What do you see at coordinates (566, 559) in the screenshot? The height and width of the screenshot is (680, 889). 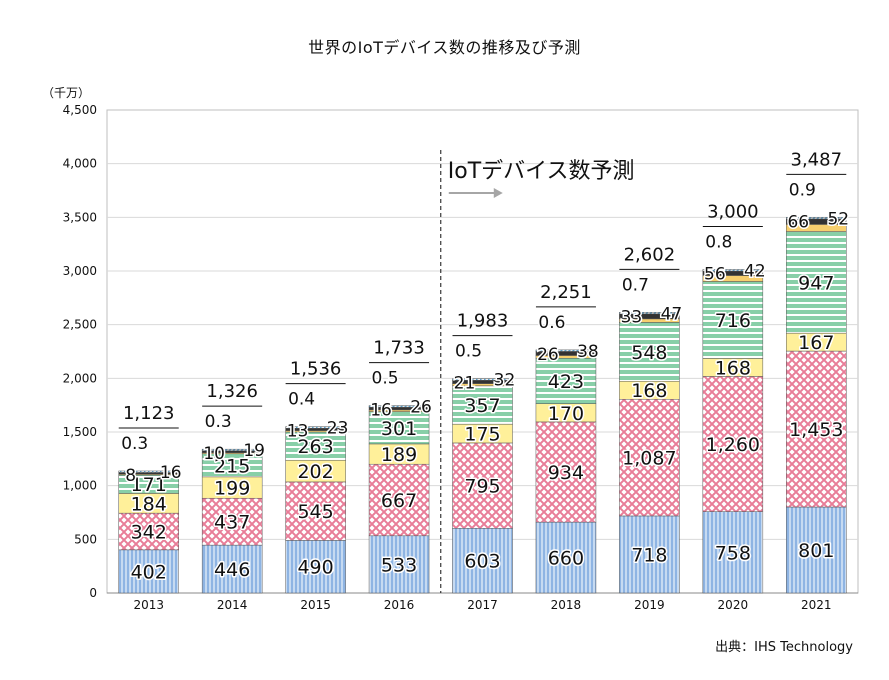 I see `data-label: 660` at bounding box center [566, 559].